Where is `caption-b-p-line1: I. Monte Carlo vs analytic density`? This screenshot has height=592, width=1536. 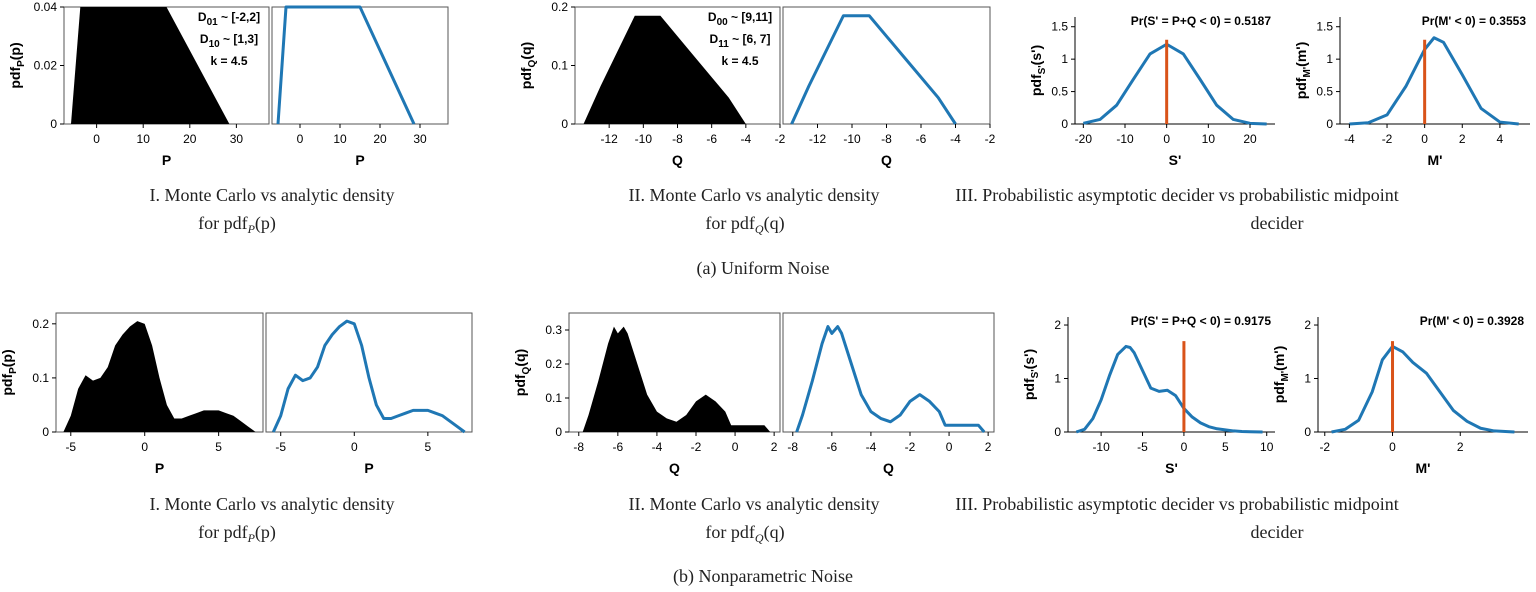
caption-b-p-line1: I. Monte Carlo vs analytic density is located at coordinates (272, 504).